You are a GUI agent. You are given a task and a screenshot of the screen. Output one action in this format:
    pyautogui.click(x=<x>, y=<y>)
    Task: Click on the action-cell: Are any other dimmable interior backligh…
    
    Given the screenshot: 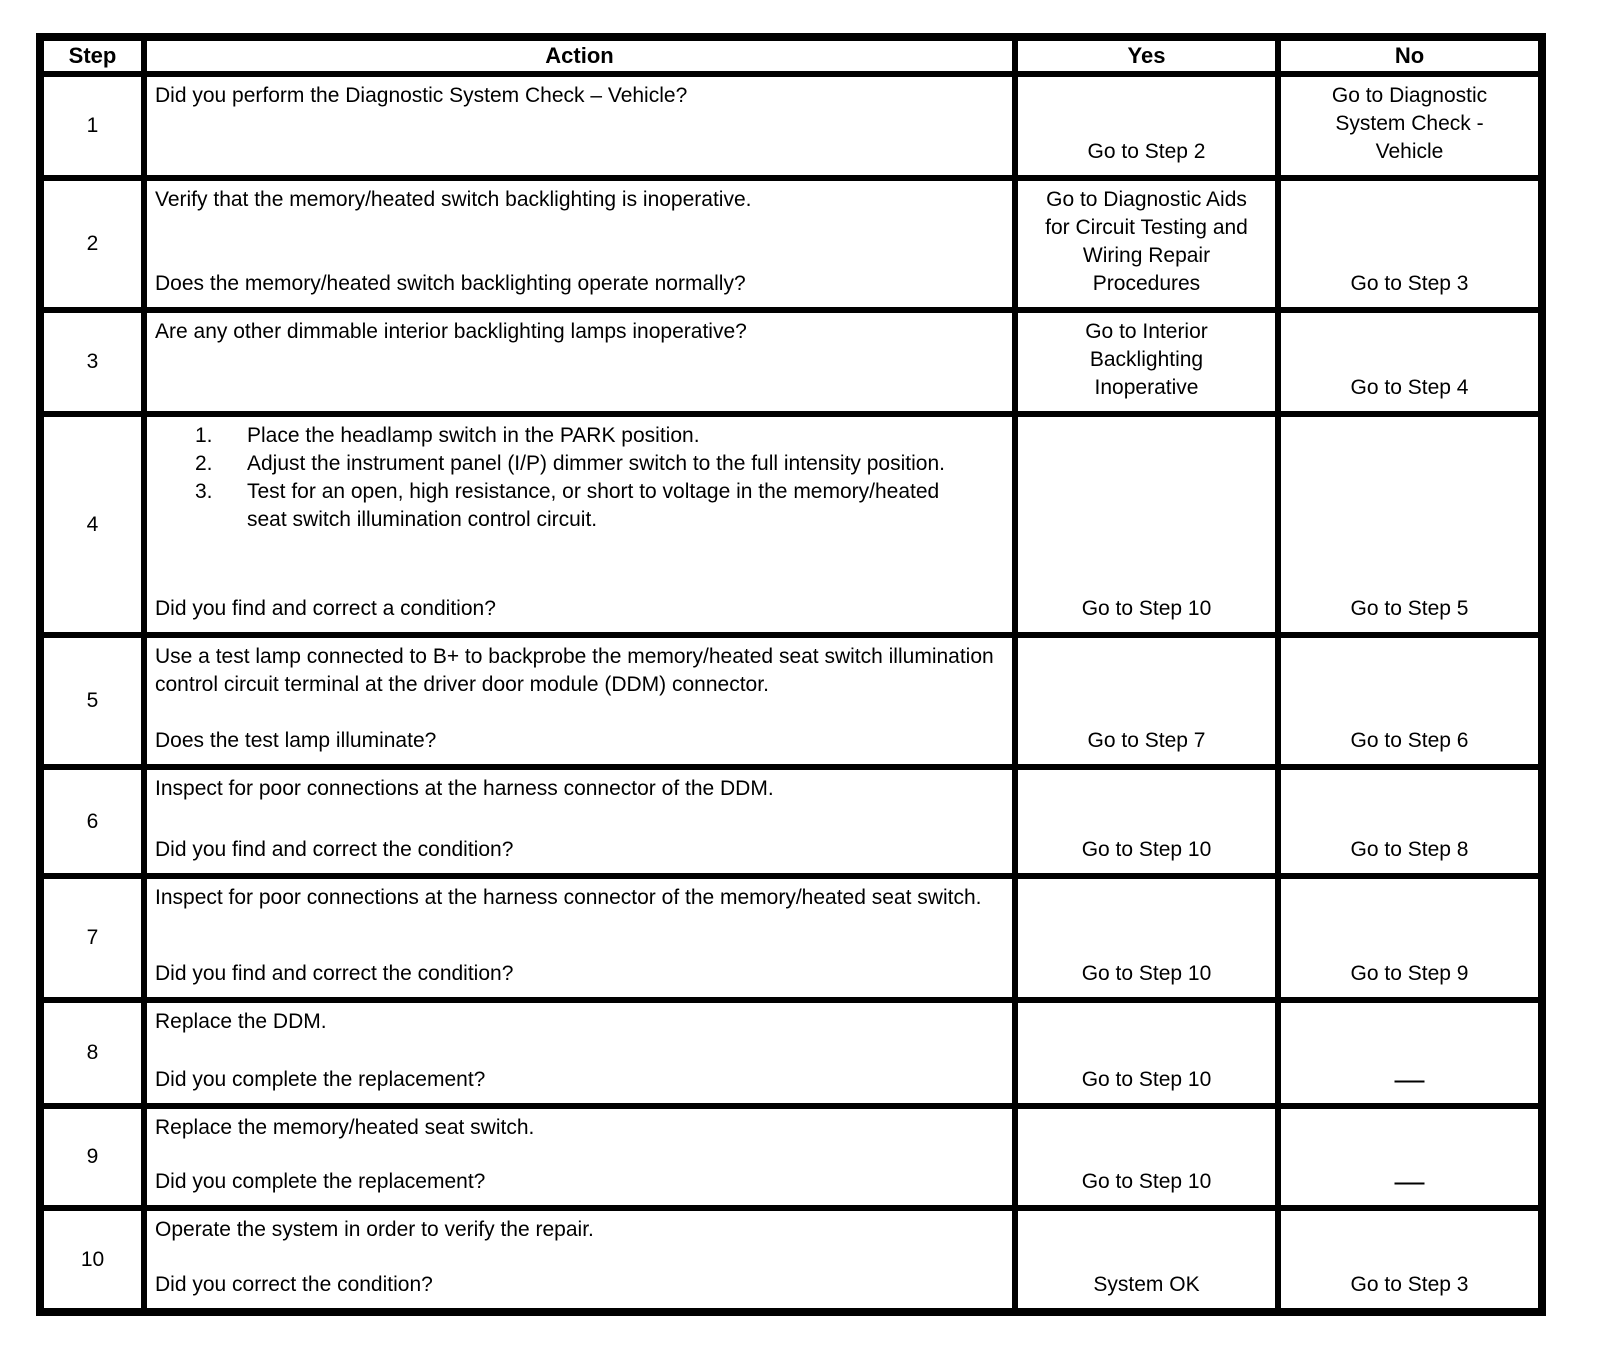 What is the action you would take?
    pyautogui.click(x=579, y=362)
    